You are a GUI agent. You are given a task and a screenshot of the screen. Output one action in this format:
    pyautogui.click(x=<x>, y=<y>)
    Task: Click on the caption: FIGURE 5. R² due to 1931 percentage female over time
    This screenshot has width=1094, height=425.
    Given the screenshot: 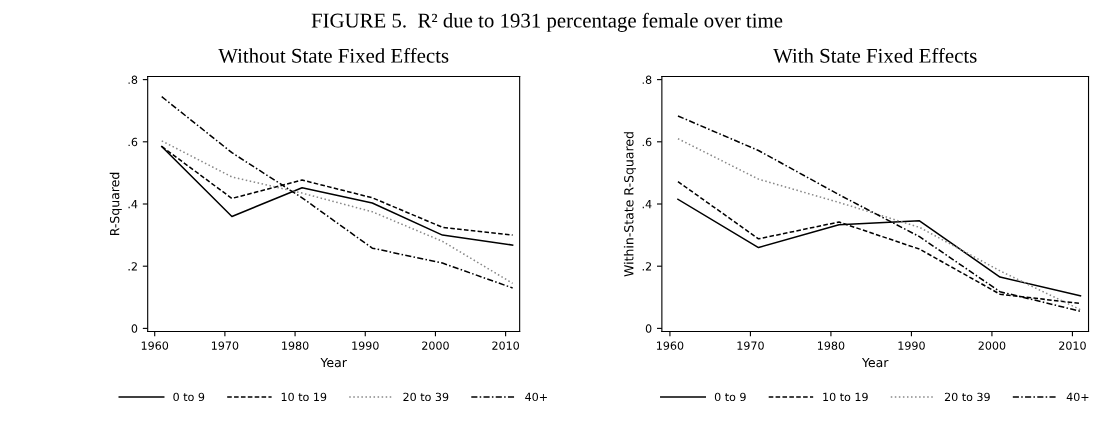 What is the action you would take?
    pyautogui.click(x=547, y=22)
    